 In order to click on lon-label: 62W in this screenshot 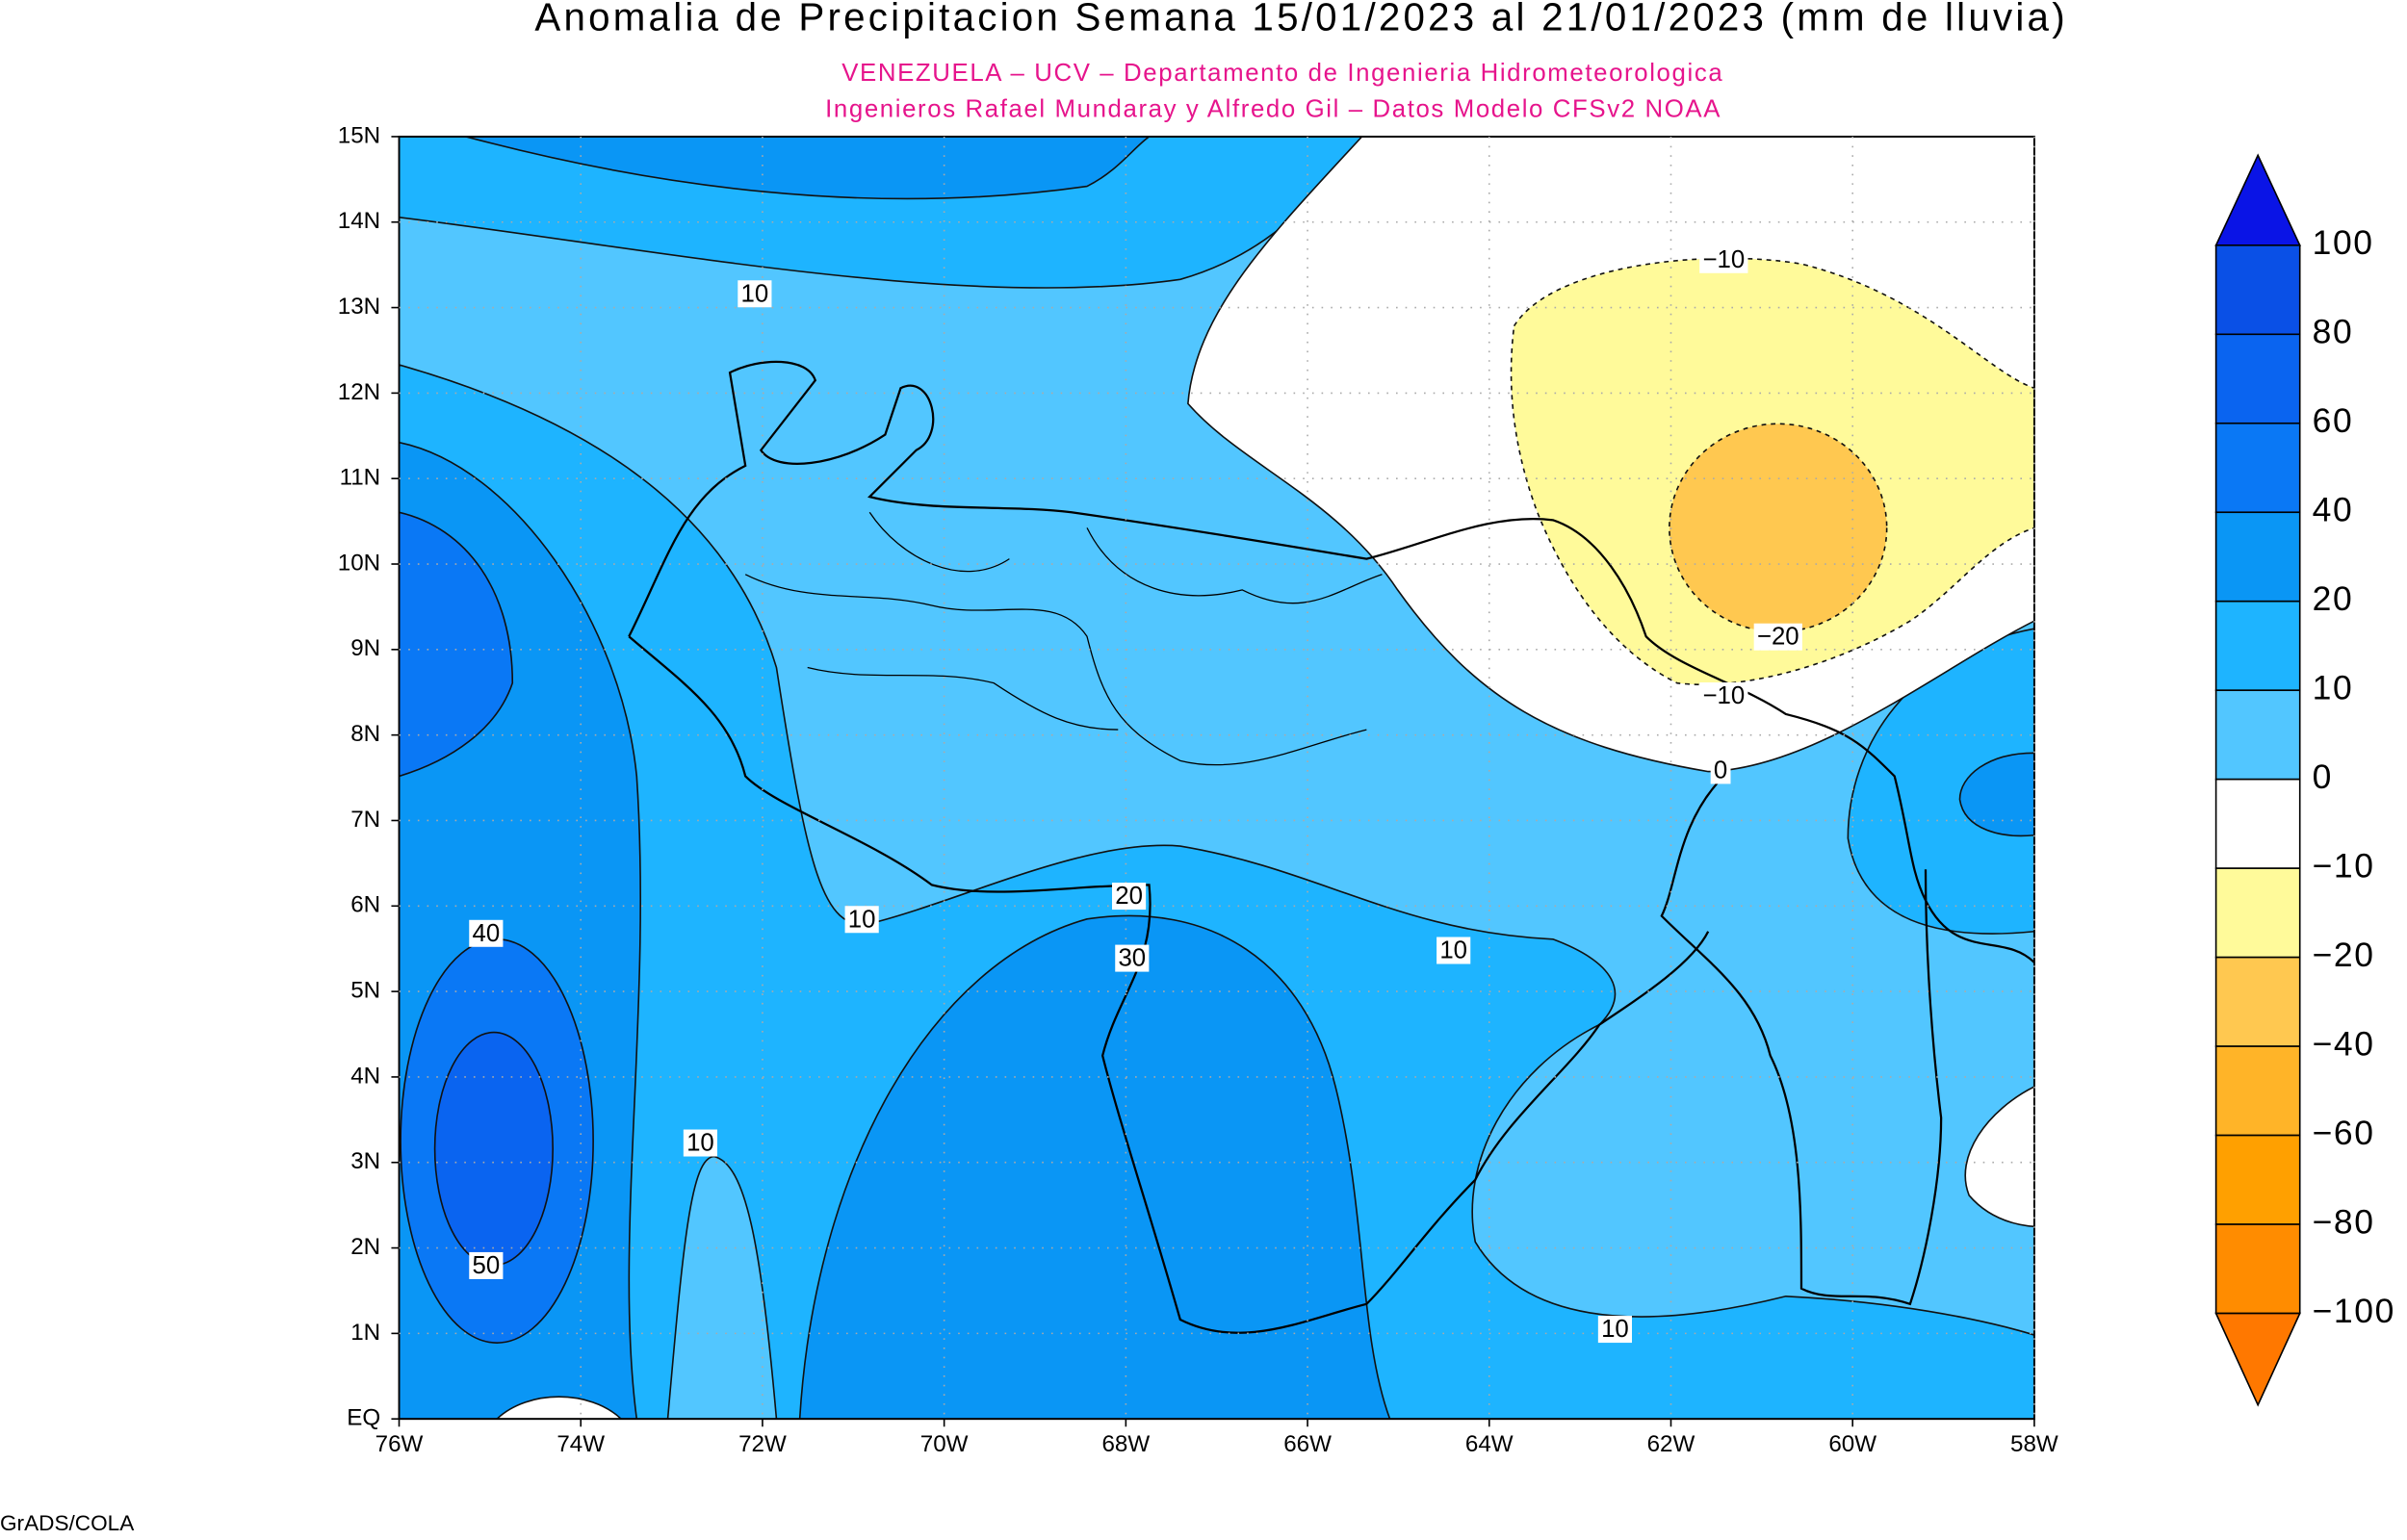, I will do `click(1671, 1444)`.